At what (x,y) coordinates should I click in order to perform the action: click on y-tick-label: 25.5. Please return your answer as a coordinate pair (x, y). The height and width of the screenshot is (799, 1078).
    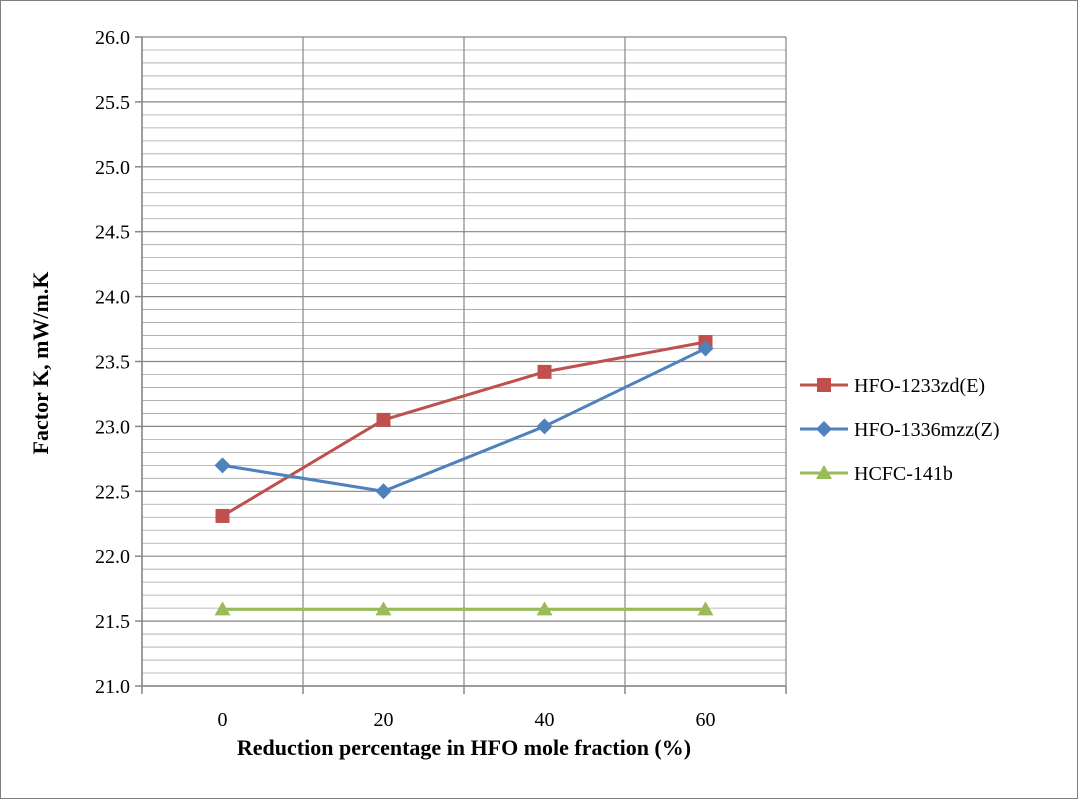
    Looking at the image, I should click on (112, 103).